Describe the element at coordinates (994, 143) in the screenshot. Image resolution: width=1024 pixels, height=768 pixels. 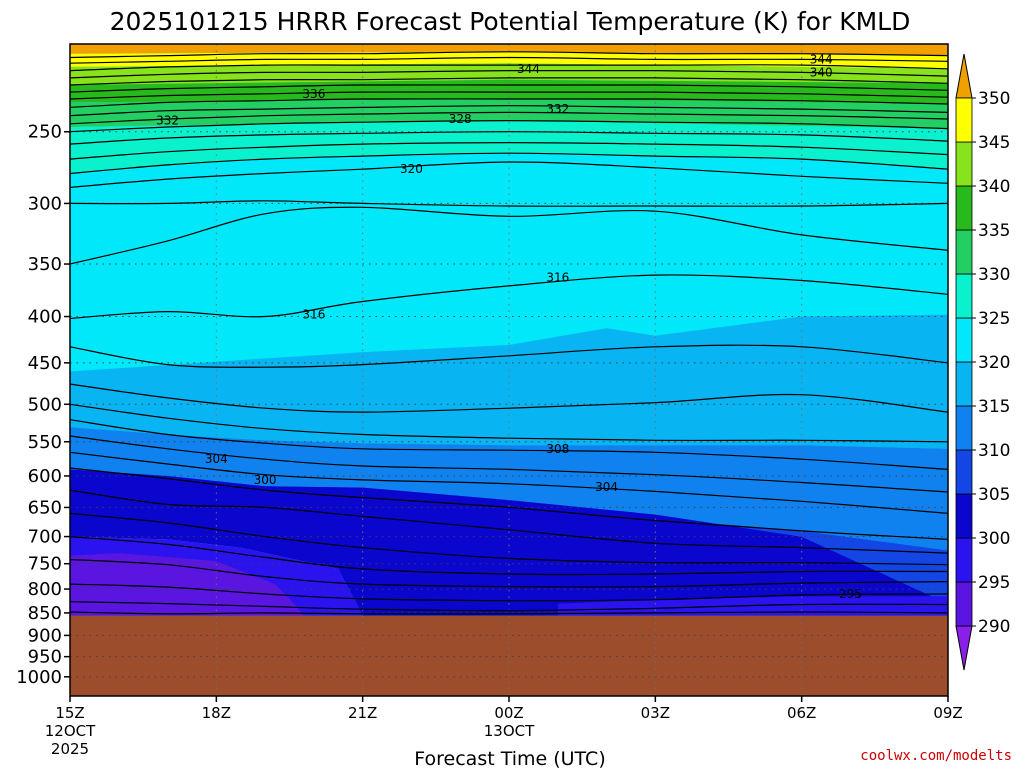
I see `colorbar-tick-label: 345` at that location.